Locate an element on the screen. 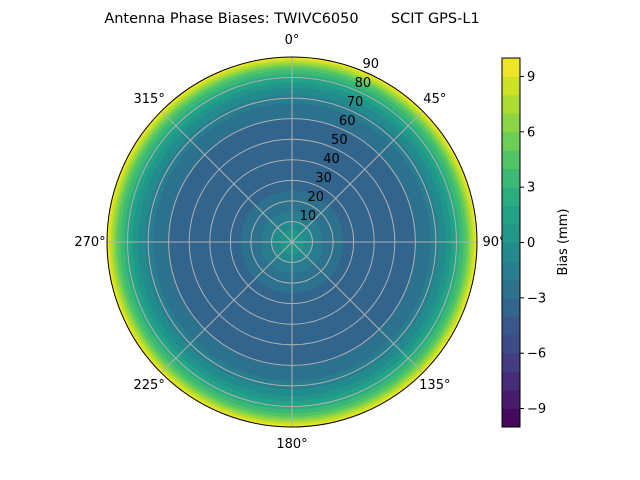 The height and width of the screenshot is (480, 640). colorbar-tick-label: −9 is located at coordinates (536, 409).